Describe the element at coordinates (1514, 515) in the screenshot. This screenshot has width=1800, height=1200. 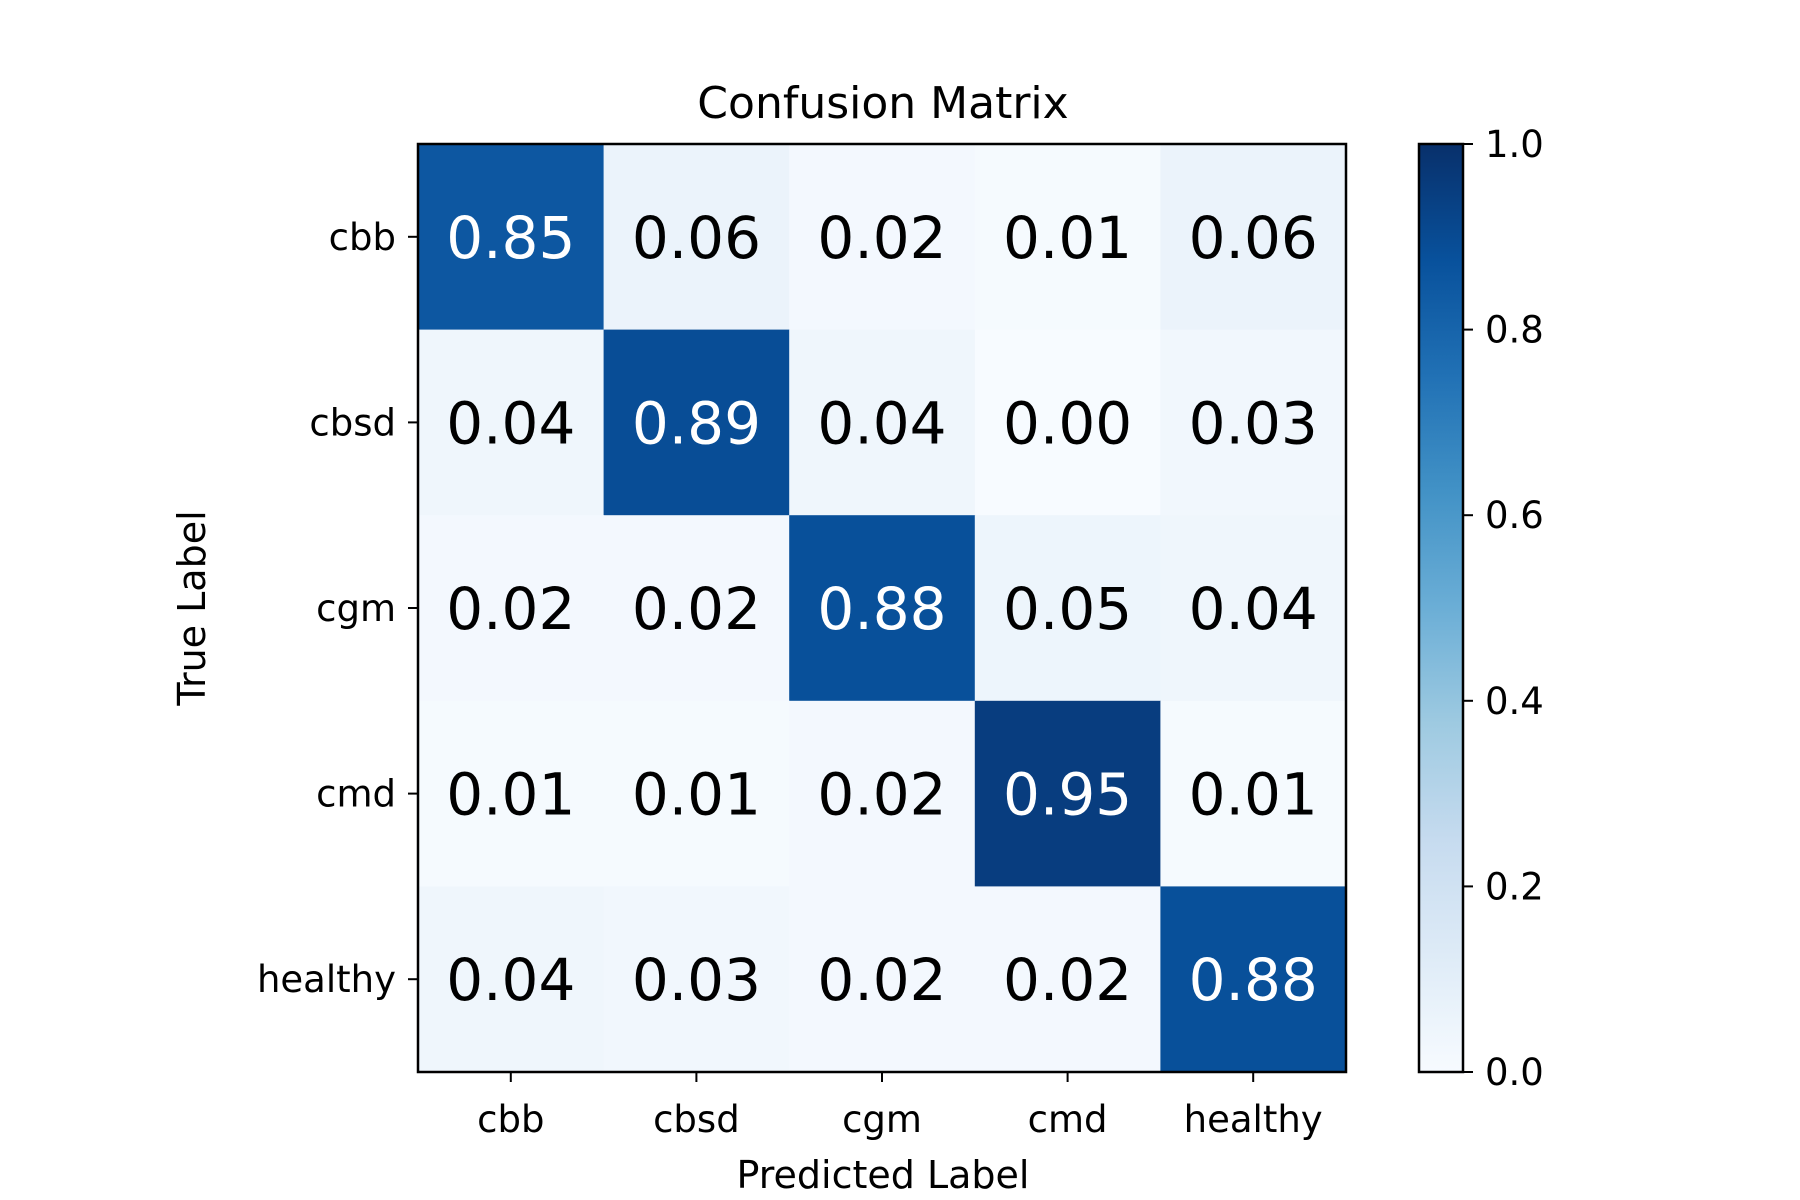
I see `colorbar-tick-label: 0.6` at that location.